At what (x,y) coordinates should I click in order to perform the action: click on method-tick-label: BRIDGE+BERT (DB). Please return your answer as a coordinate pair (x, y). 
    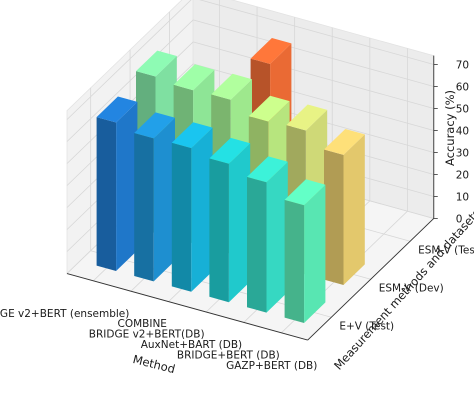
    Looking at the image, I should click on (228, 355).